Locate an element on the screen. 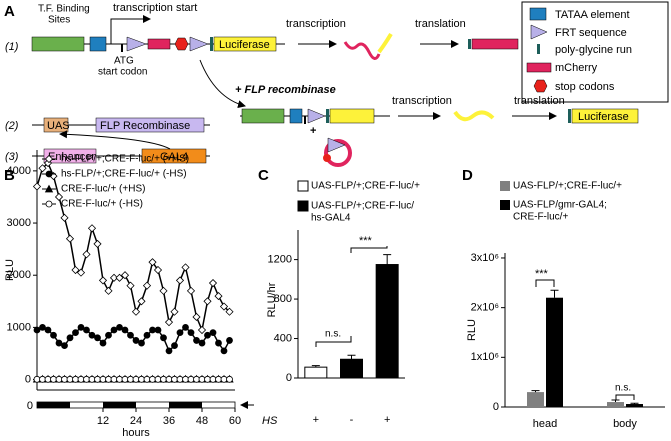 Image resolution: width=671 pixels, height=441 pixels. tf-sites is located at coordinates (263, 116).